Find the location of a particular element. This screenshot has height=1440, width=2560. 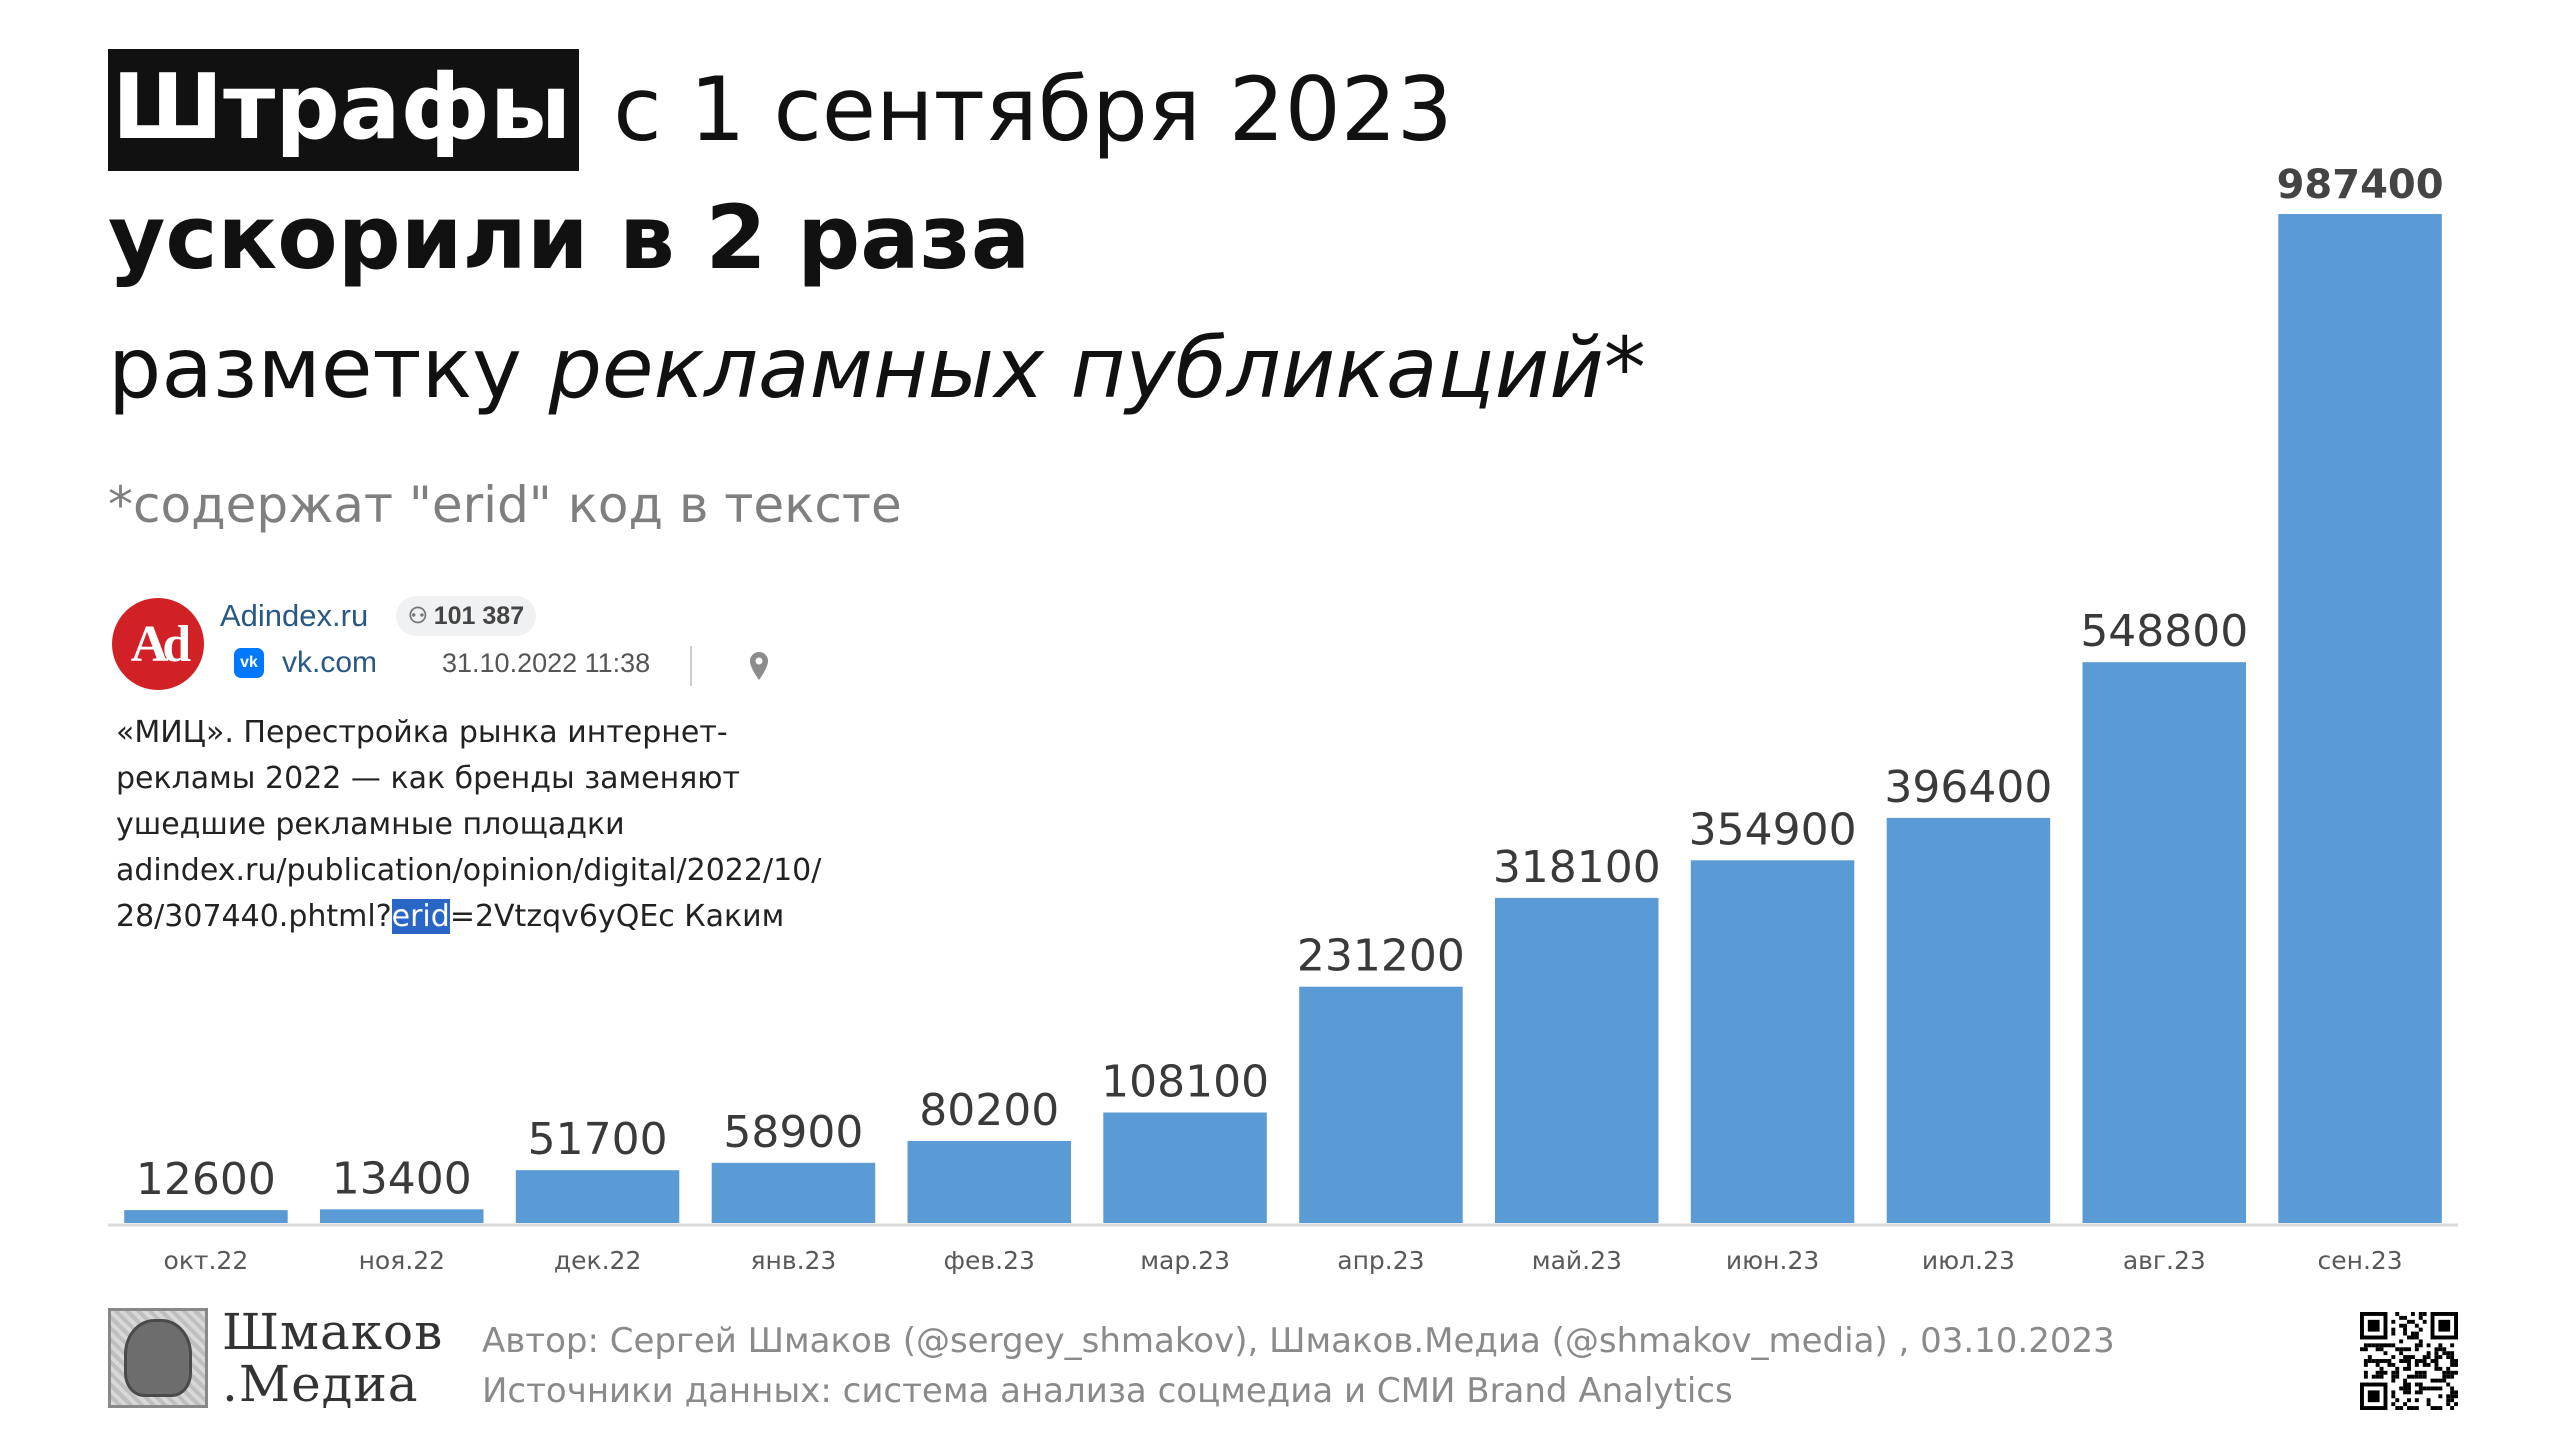

people-icon: ⚇ is located at coordinates (418, 615).